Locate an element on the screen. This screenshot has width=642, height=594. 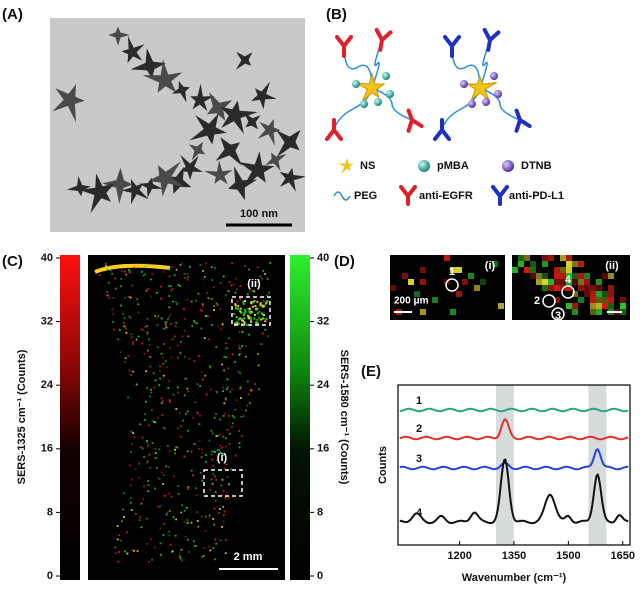
colorbar-tick-label: 40 is located at coordinates (323, 258).